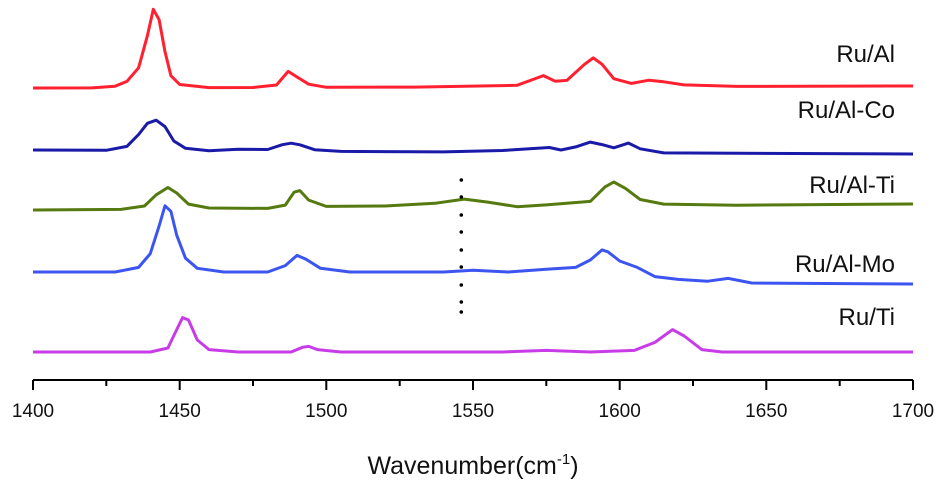 The width and height of the screenshot is (946, 497). What do you see at coordinates (913, 411) in the screenshot?
I see `x-tick-label: 1700` at bounding box center [913, 411].